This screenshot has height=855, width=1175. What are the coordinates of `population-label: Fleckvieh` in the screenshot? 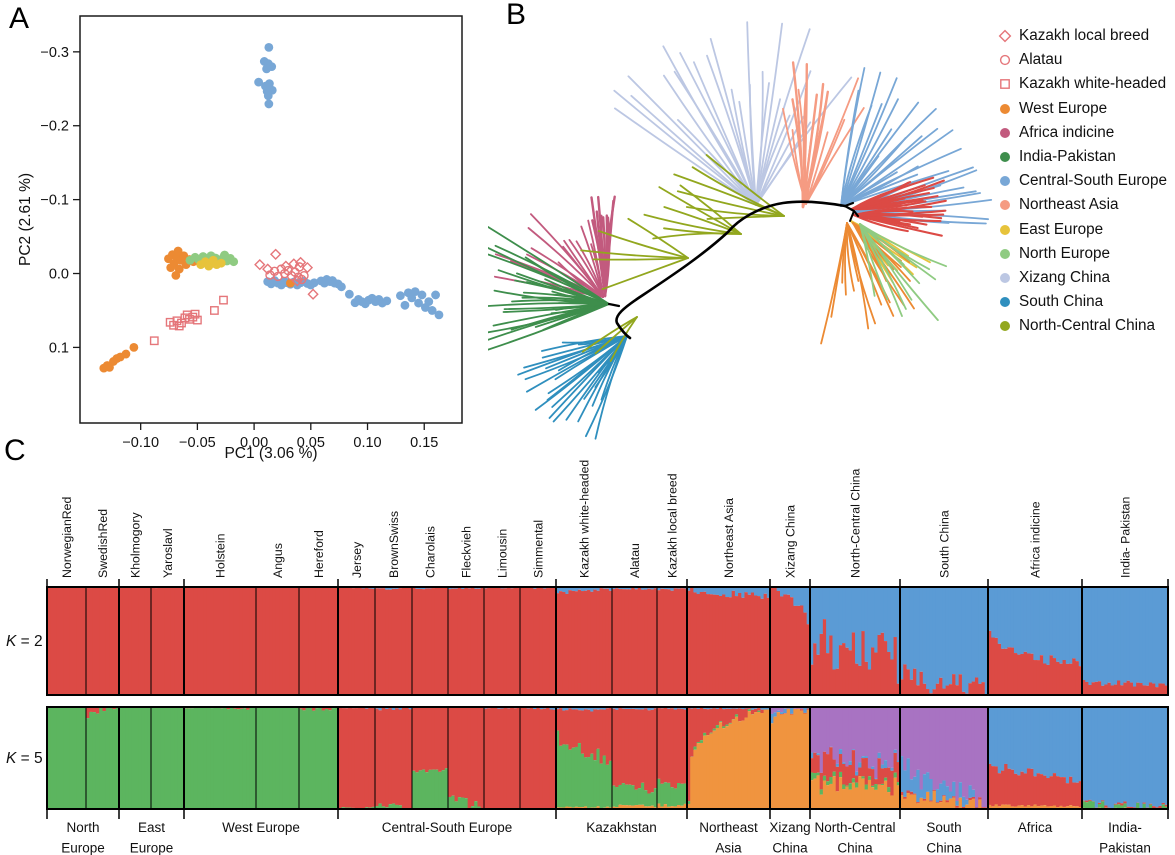 It's located at (467, 552).